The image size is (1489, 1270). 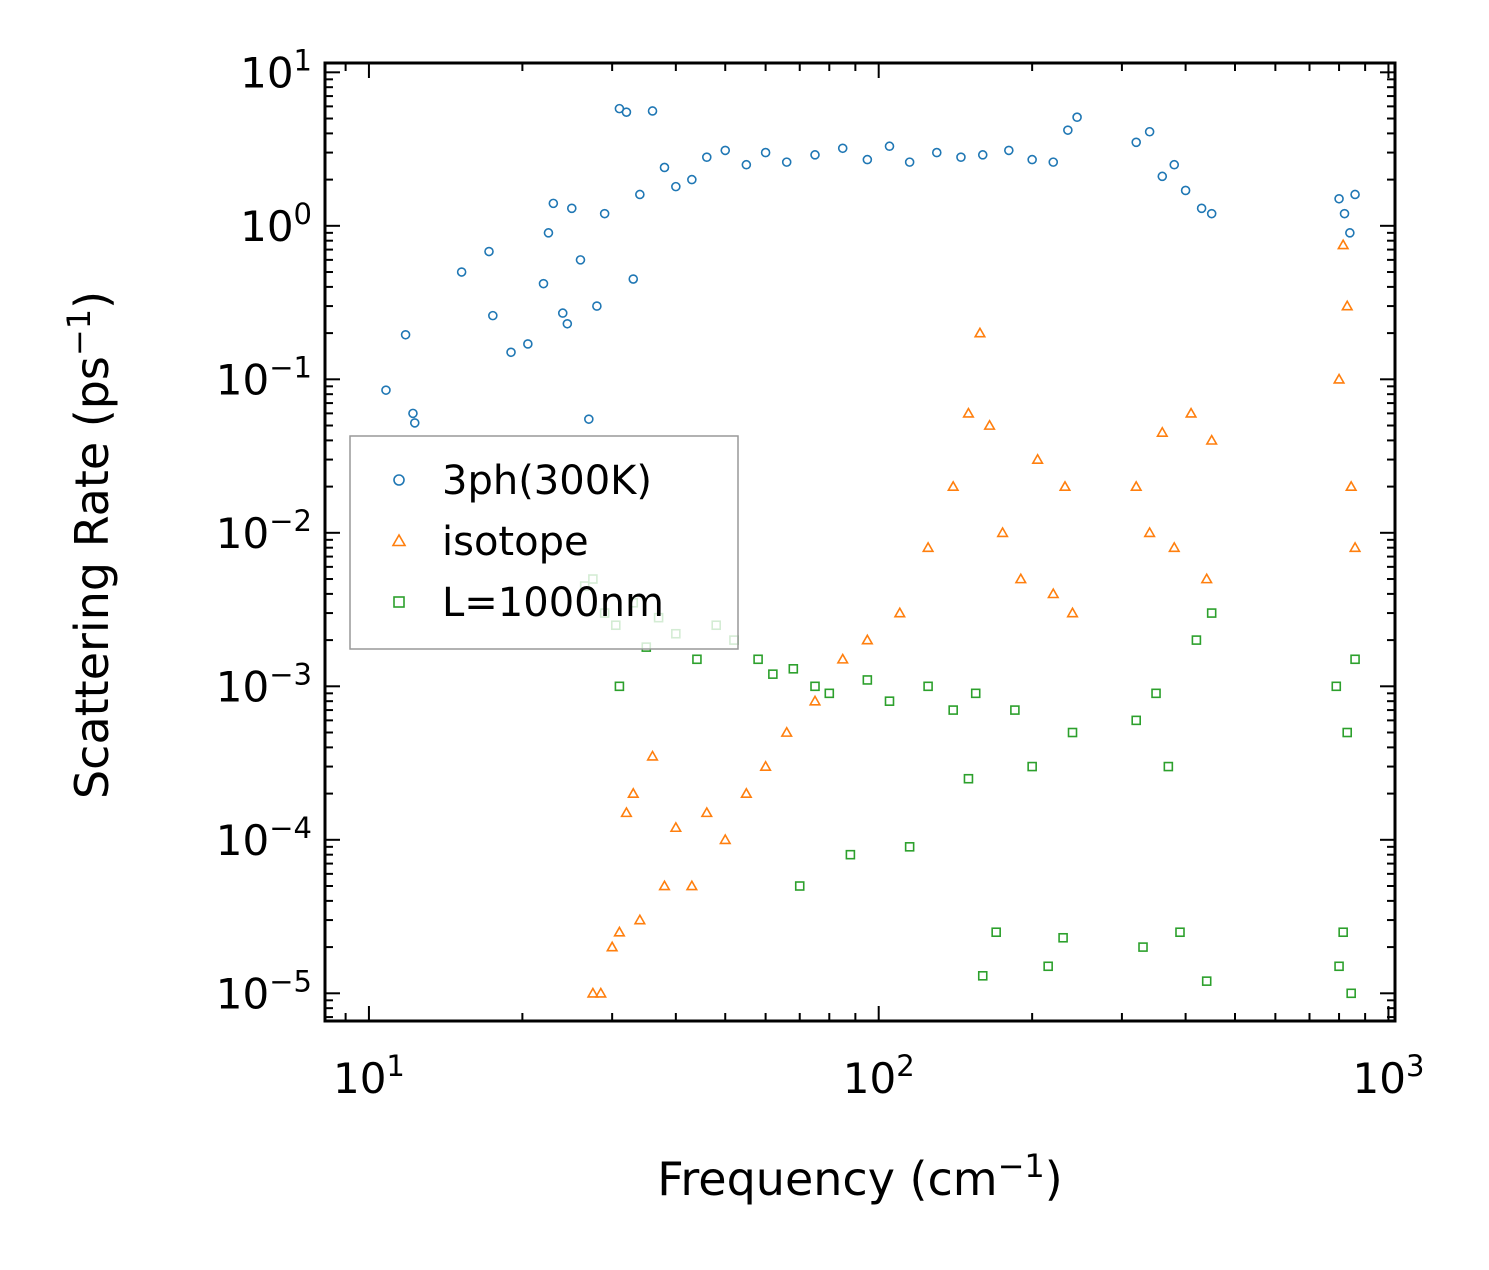 I want to click on x-tick-label: 101, so click(x=369, y=1076).